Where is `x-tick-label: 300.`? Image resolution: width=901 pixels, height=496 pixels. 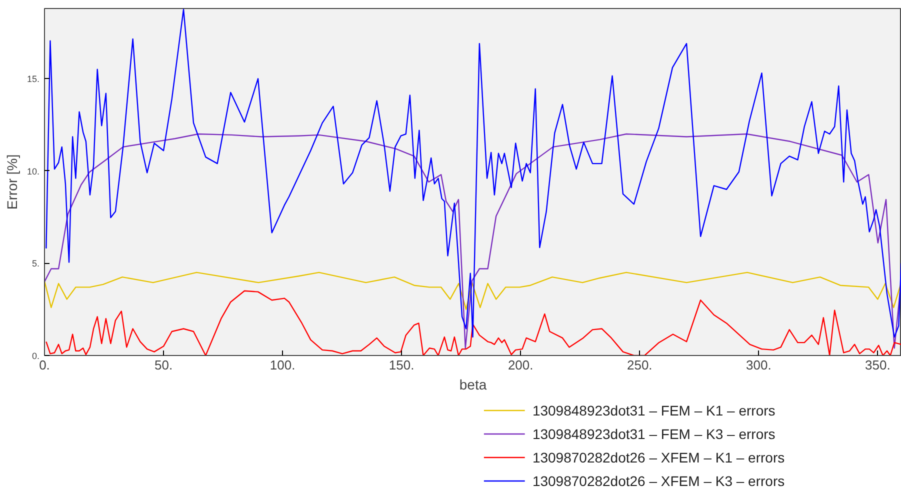
x-tick-label: 300. is located at coordinates (759, 365).